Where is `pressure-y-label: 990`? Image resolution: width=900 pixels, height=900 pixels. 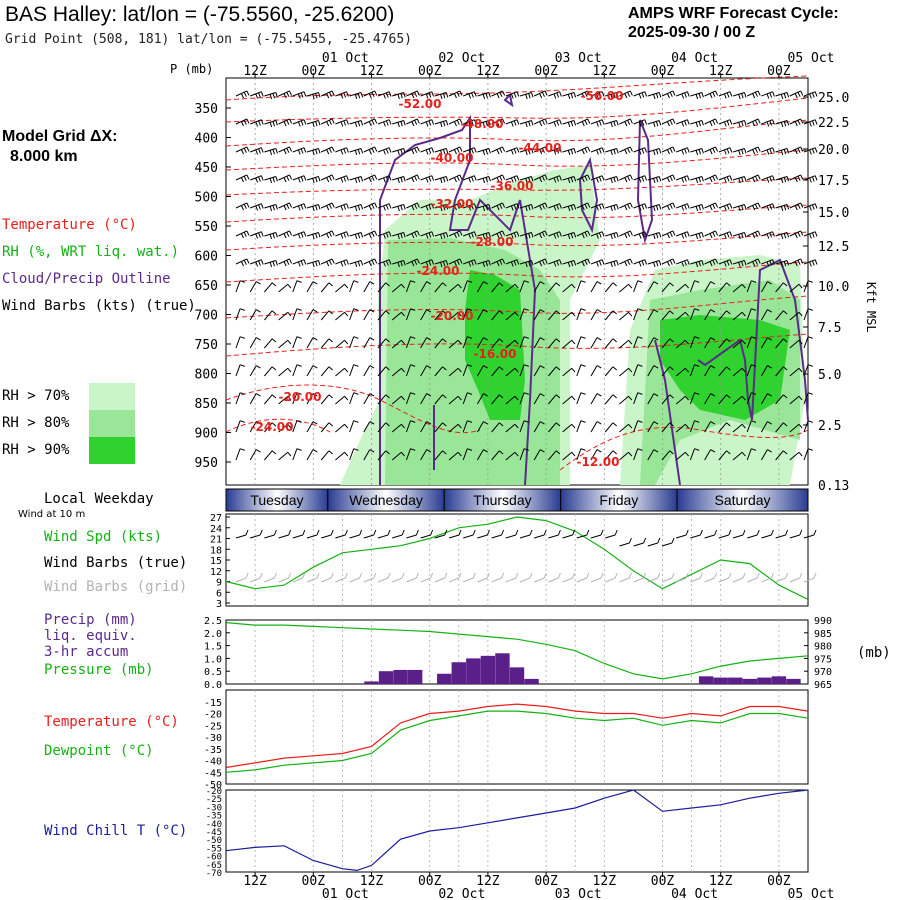
pressure-y-label: 990 is located at coordinates (823, 621).